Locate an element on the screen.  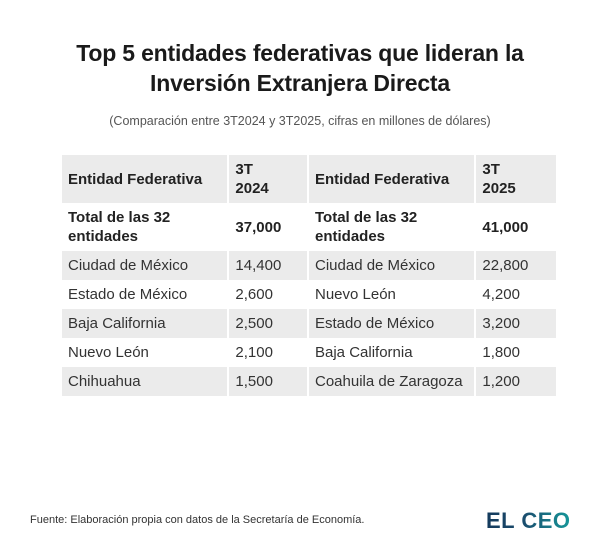
entity-2025-cell: Ciudad de México is located at coordinates (392, 265).